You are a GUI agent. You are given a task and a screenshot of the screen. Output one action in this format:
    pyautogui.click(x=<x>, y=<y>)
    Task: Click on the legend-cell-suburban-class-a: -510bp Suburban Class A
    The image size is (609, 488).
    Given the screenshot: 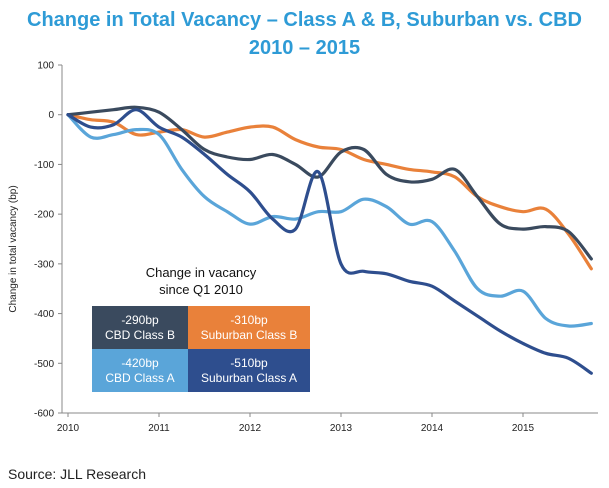 What is the action you would take?
    pyautogui.click(x=249, y=370)
    